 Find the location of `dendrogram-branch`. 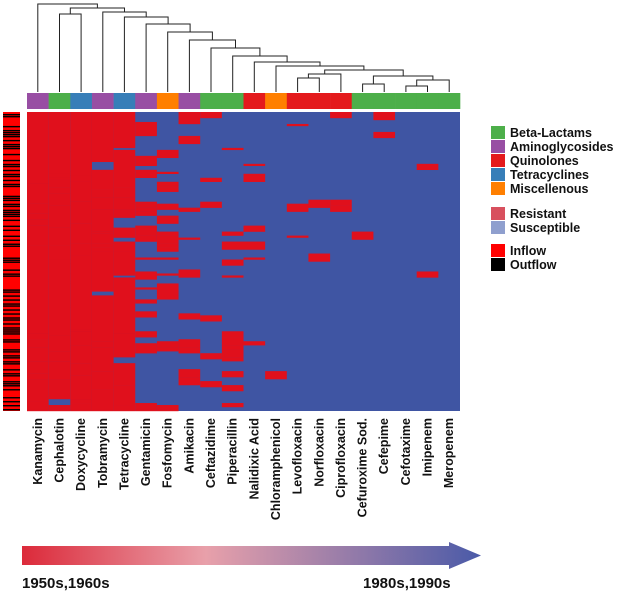

dendrogram-branch is located at coordinates (67, 47).